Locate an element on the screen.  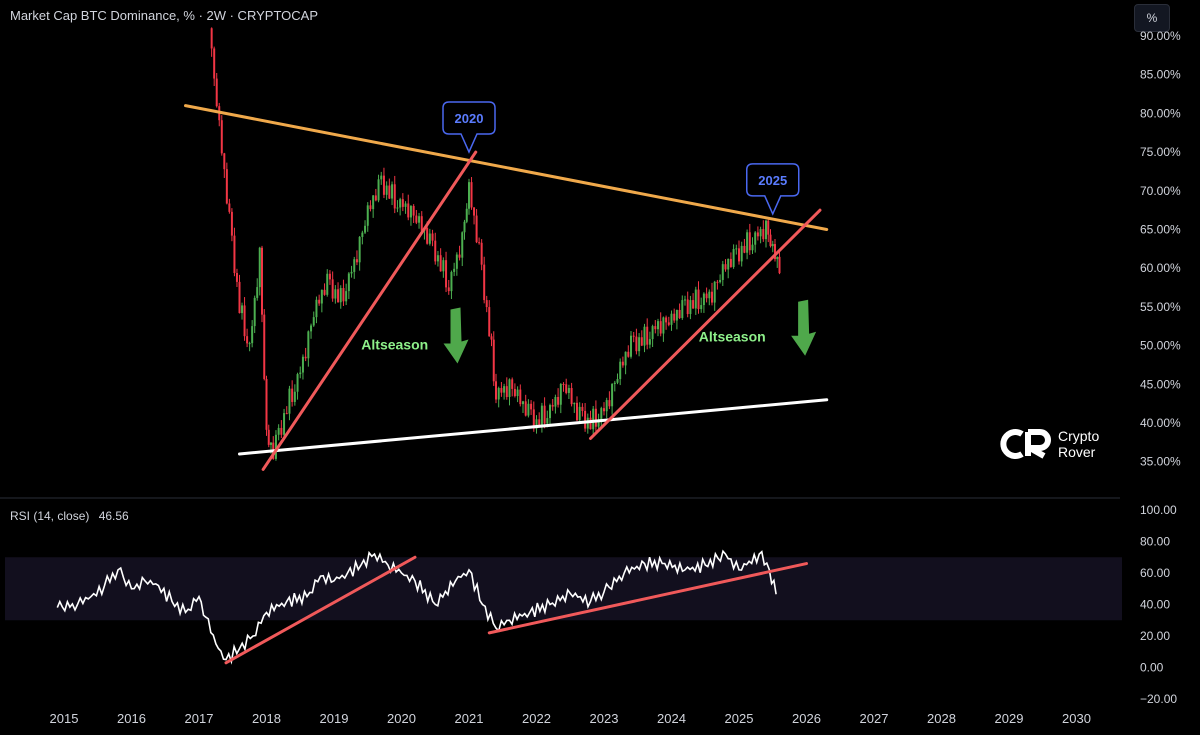
rsi-label: RSI (14, close) is located at coordinates (50, 516).